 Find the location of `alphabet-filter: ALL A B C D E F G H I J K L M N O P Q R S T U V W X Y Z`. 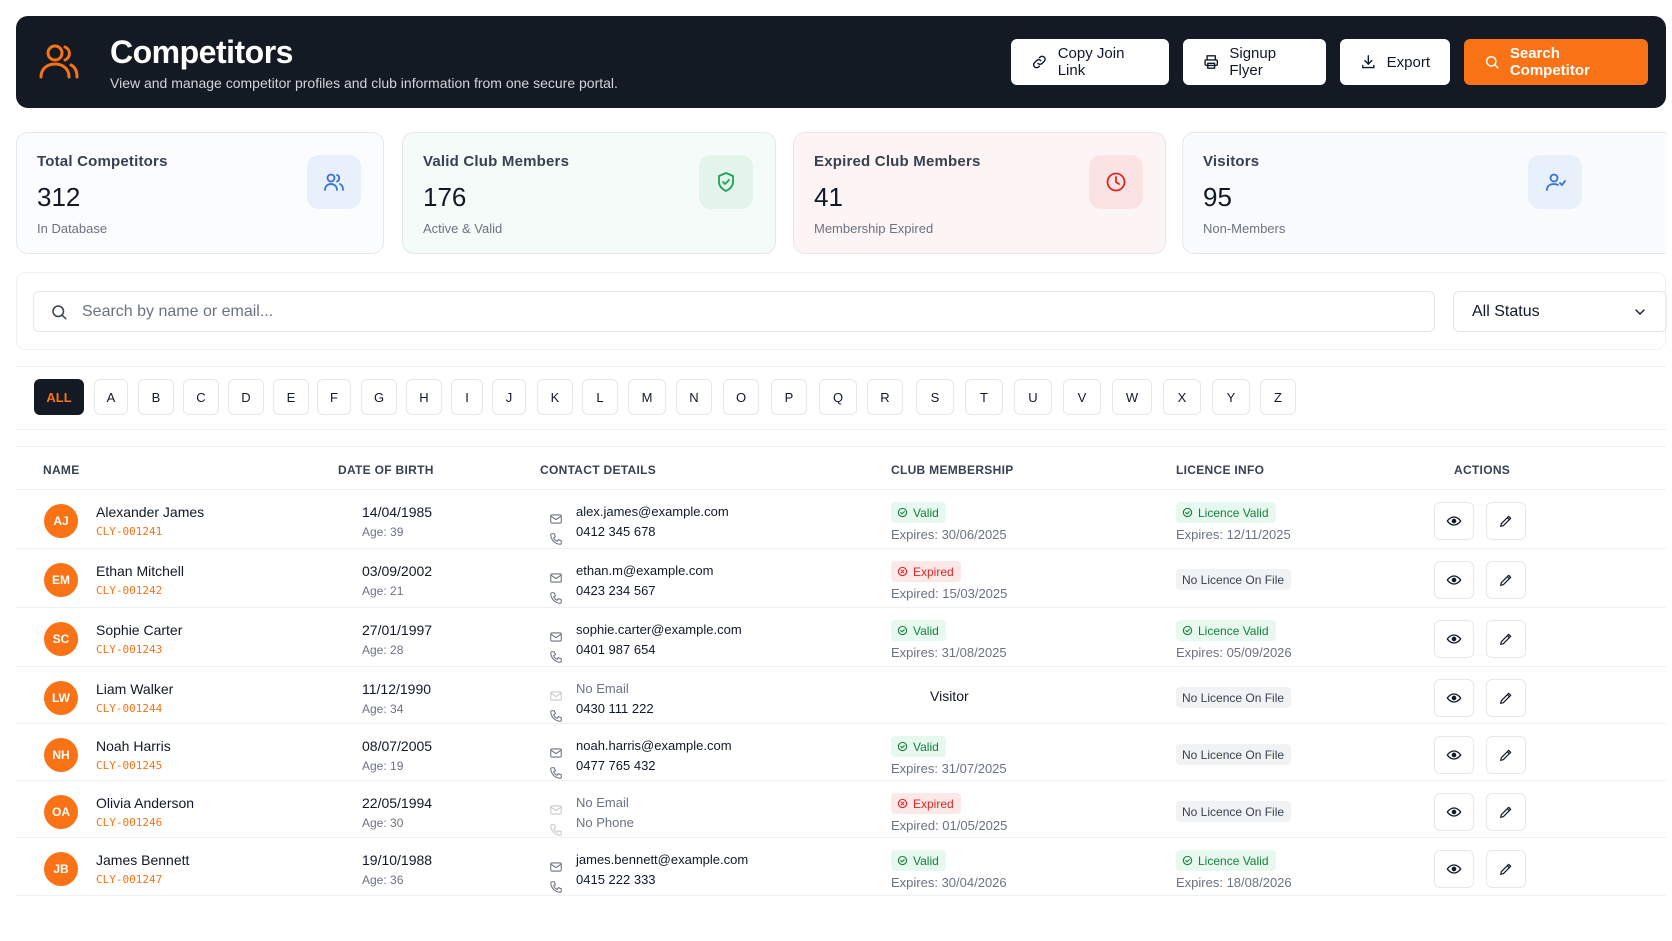

alphabet-filter: ALL A B C D E F G H I J K L M N O P Q R S T U V W X Y Z is located at coordinates (841, 398).